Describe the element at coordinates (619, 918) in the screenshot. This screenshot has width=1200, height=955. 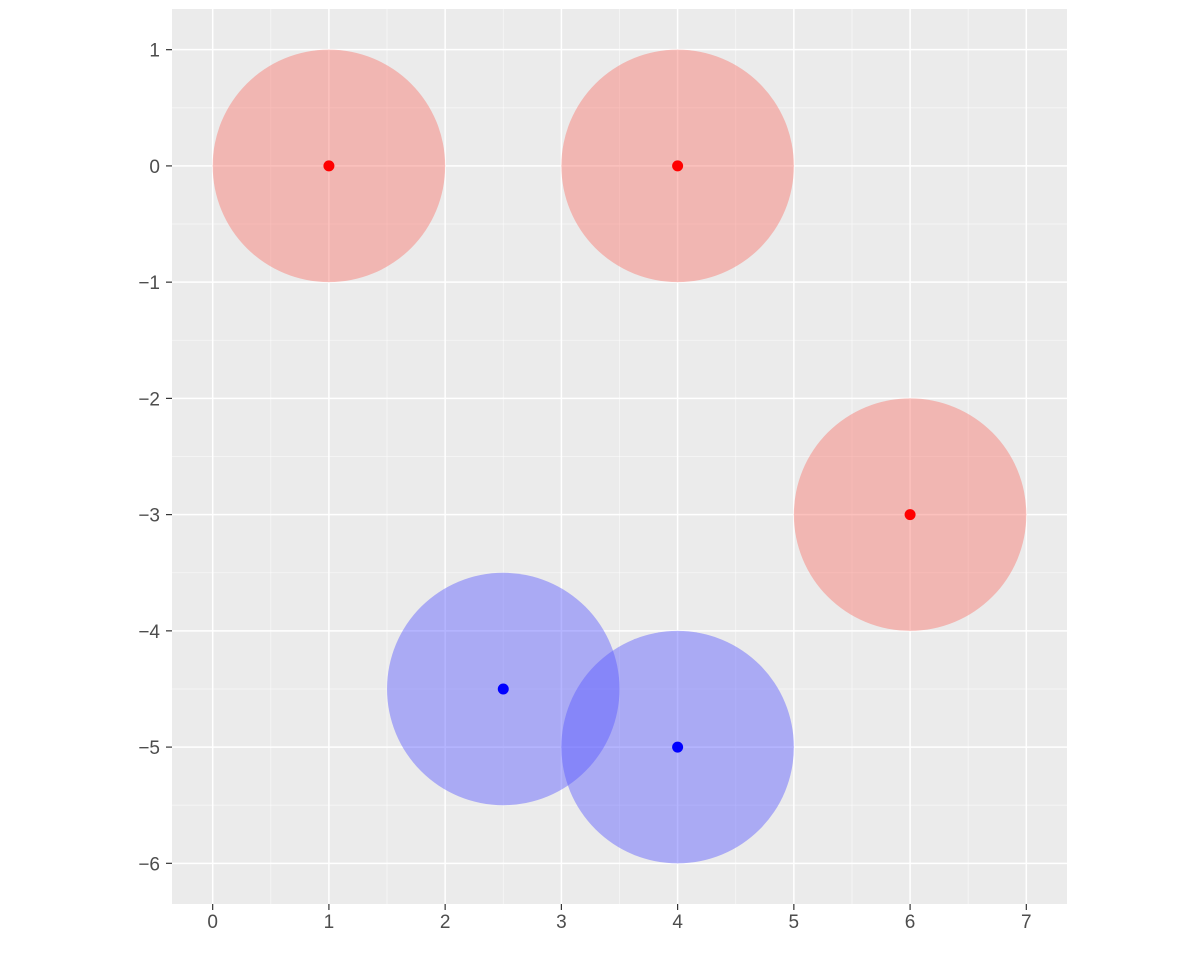
I see `x-axis: 0 1 2 3 4 5 6 7` at that location.